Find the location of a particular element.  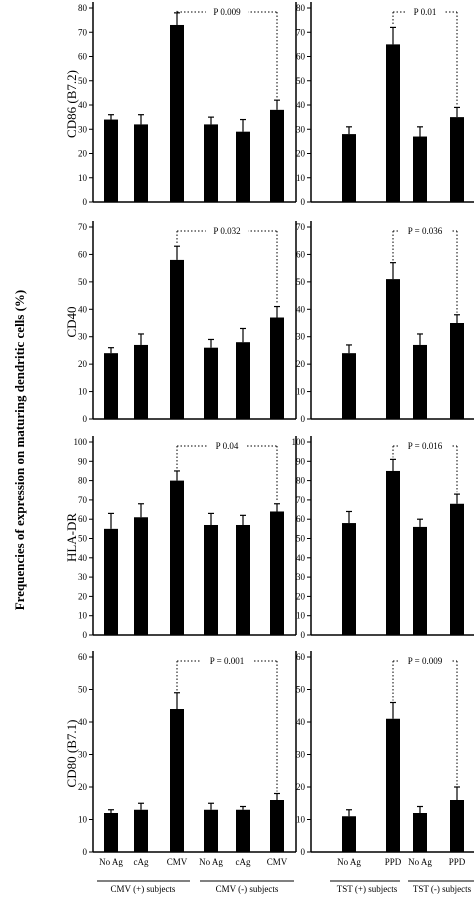

panel-5-annotation-background is located at coordinates (227, 445).